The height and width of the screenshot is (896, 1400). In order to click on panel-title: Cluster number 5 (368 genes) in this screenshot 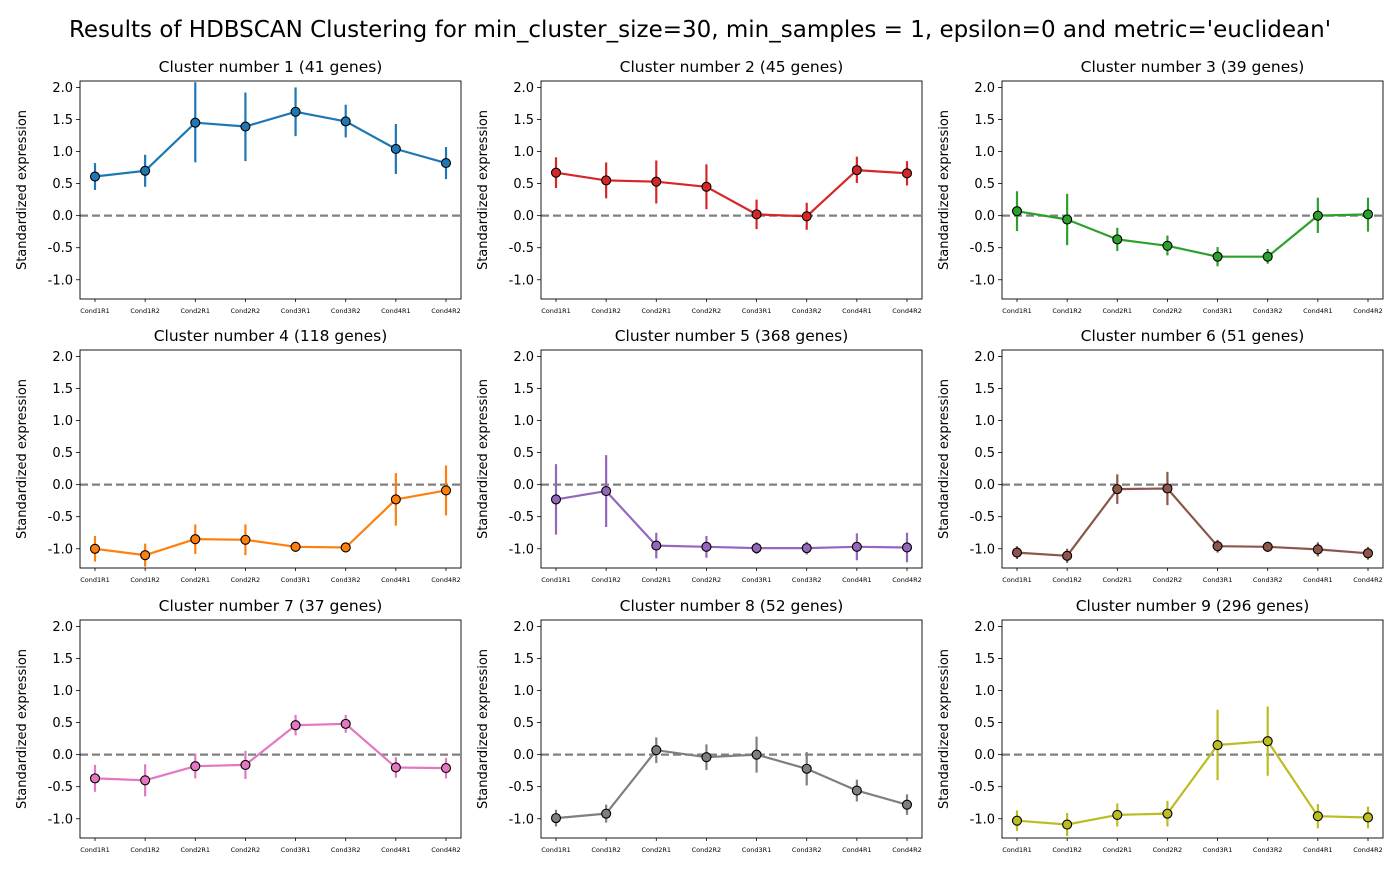, I will do `click(732, 336)`.